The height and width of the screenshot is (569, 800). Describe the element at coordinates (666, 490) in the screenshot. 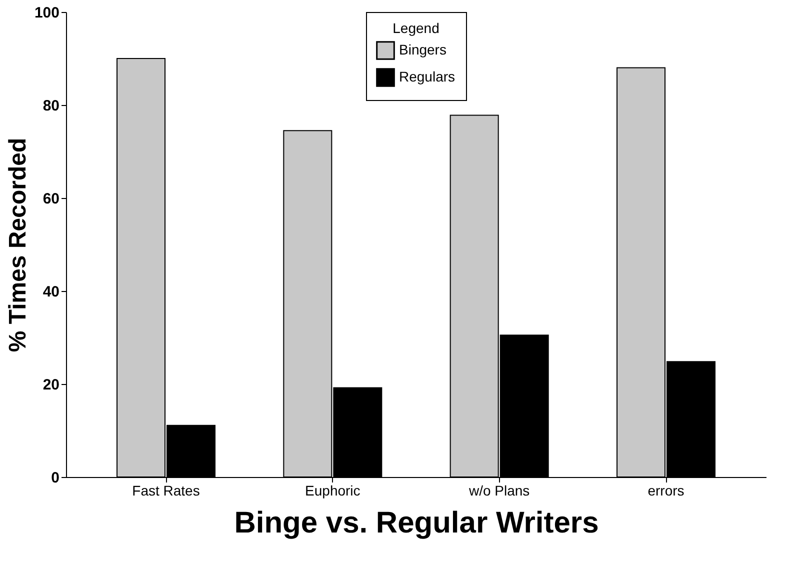

I see `x-tick-label: errors` at that location.